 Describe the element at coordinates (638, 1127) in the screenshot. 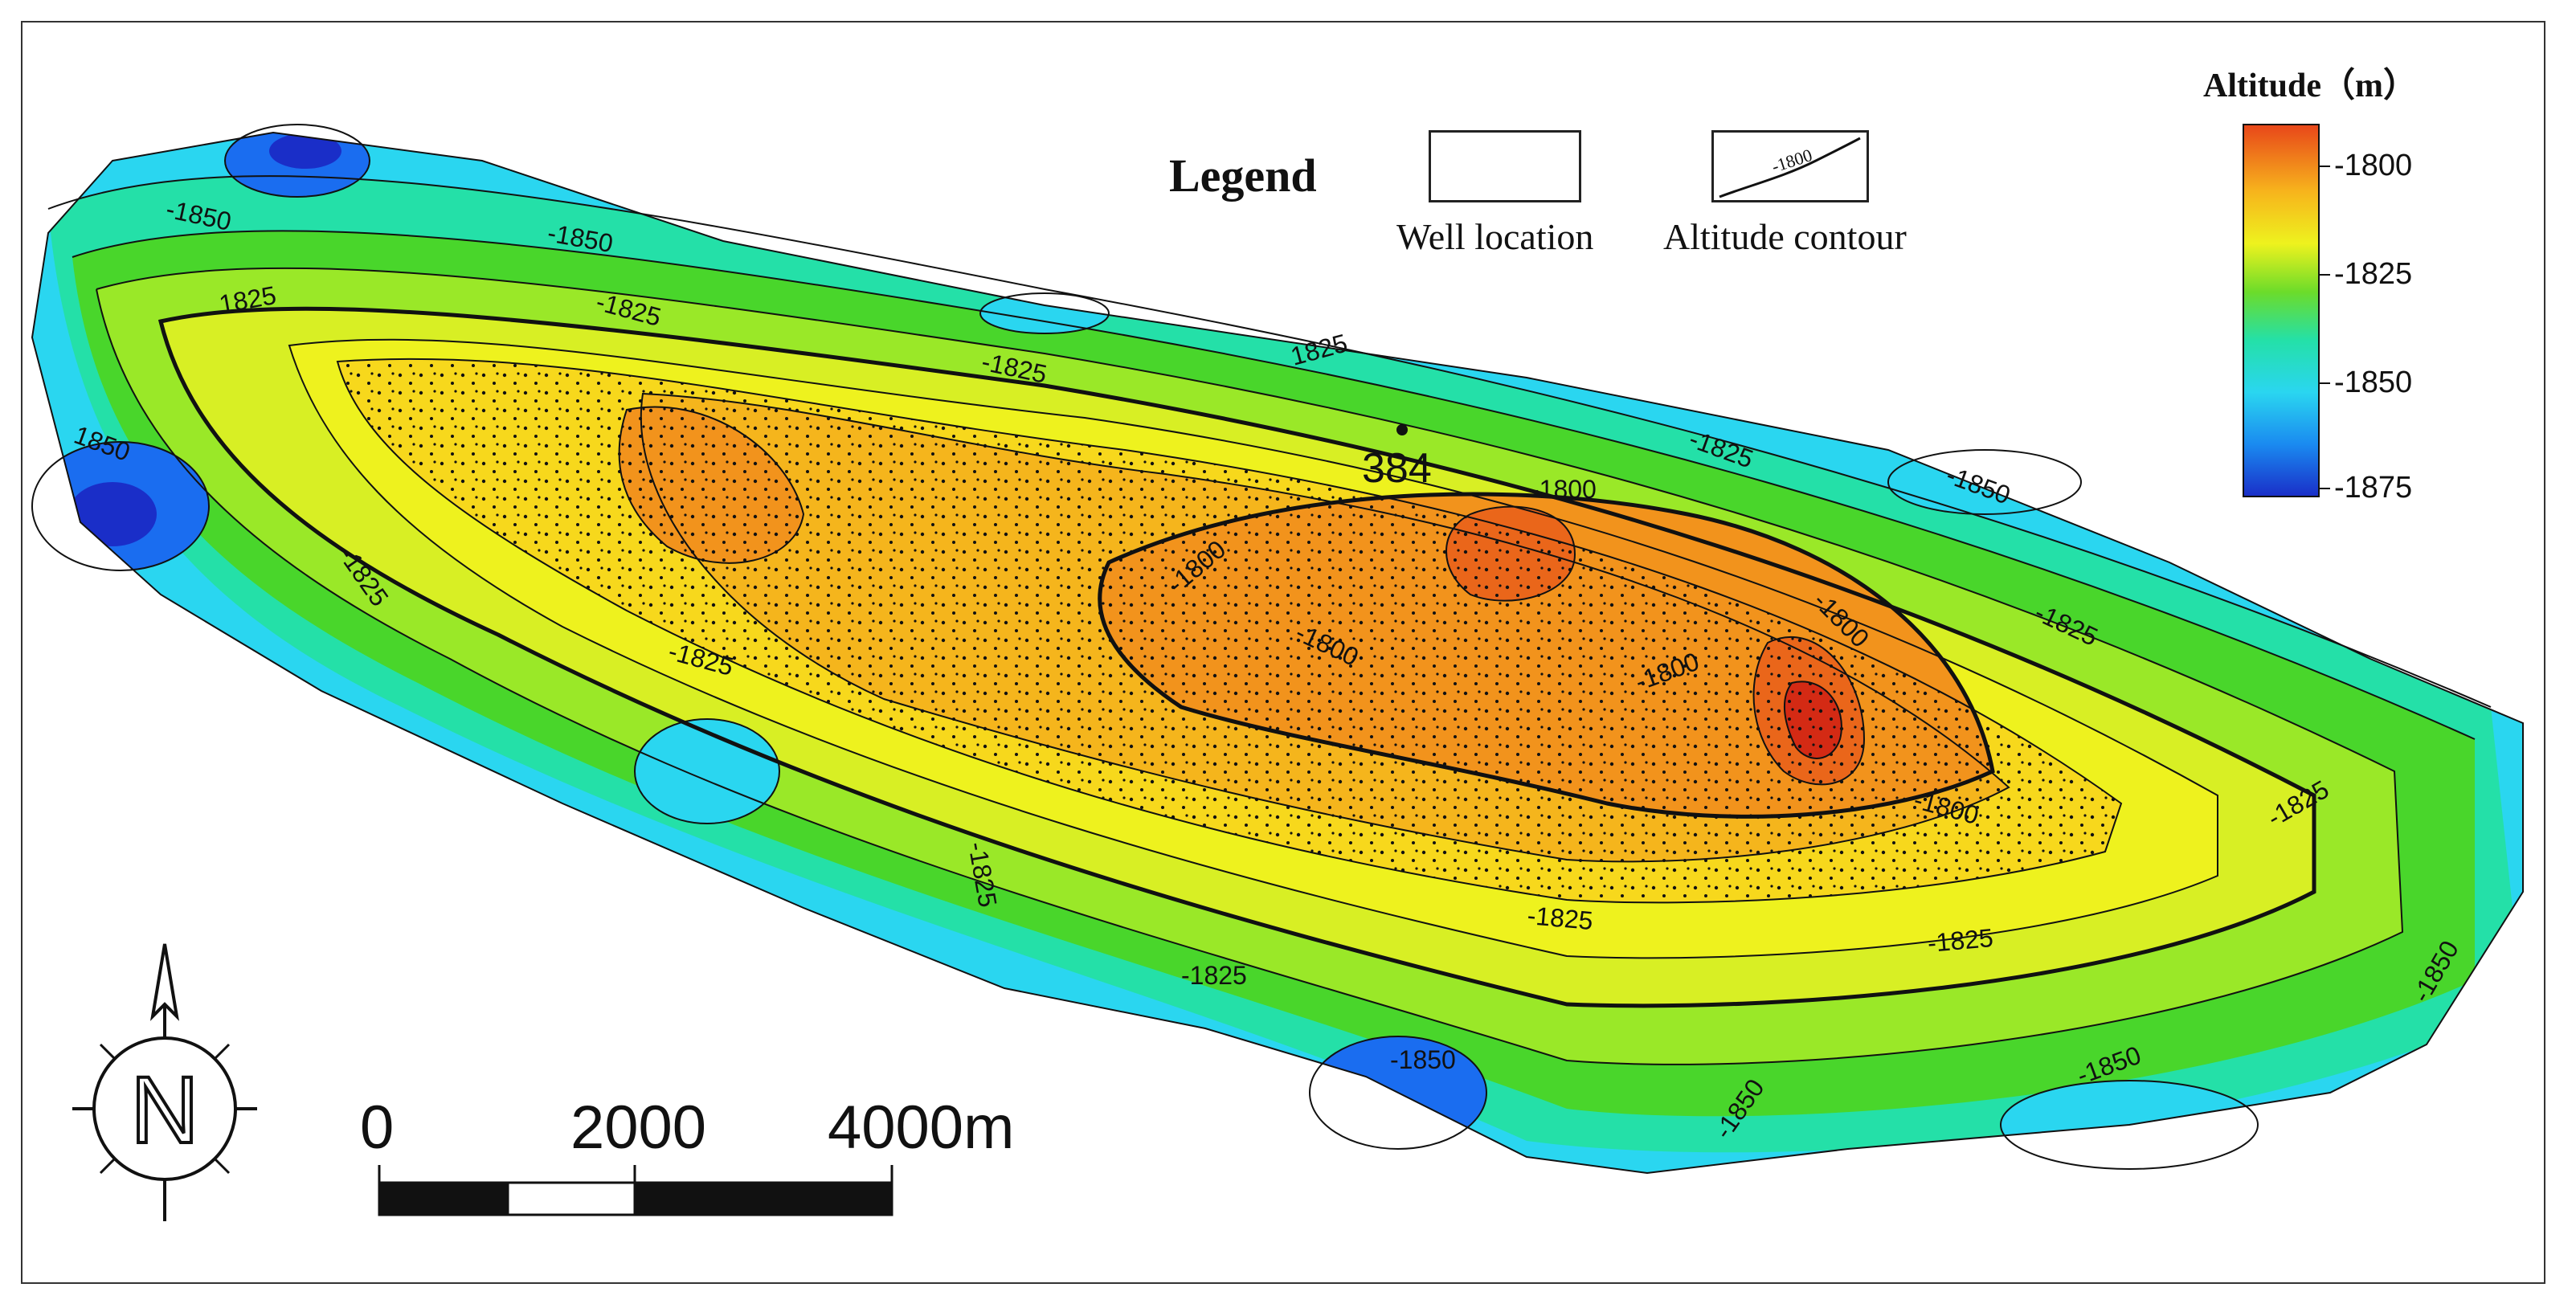

I see `scale-bar-label: 2000` at that location.